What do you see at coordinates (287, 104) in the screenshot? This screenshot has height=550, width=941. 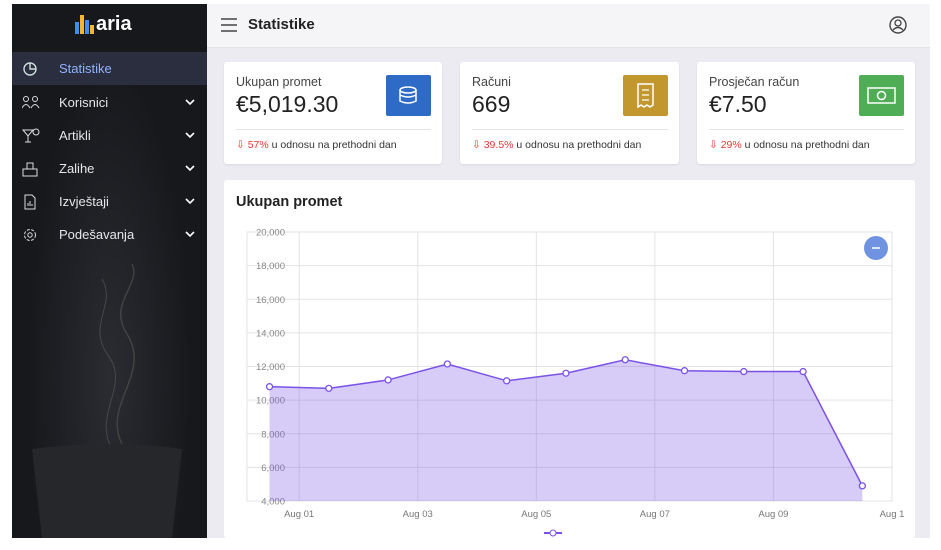 I see `card-value: €5,019.30` at bounding box center [287, 104].